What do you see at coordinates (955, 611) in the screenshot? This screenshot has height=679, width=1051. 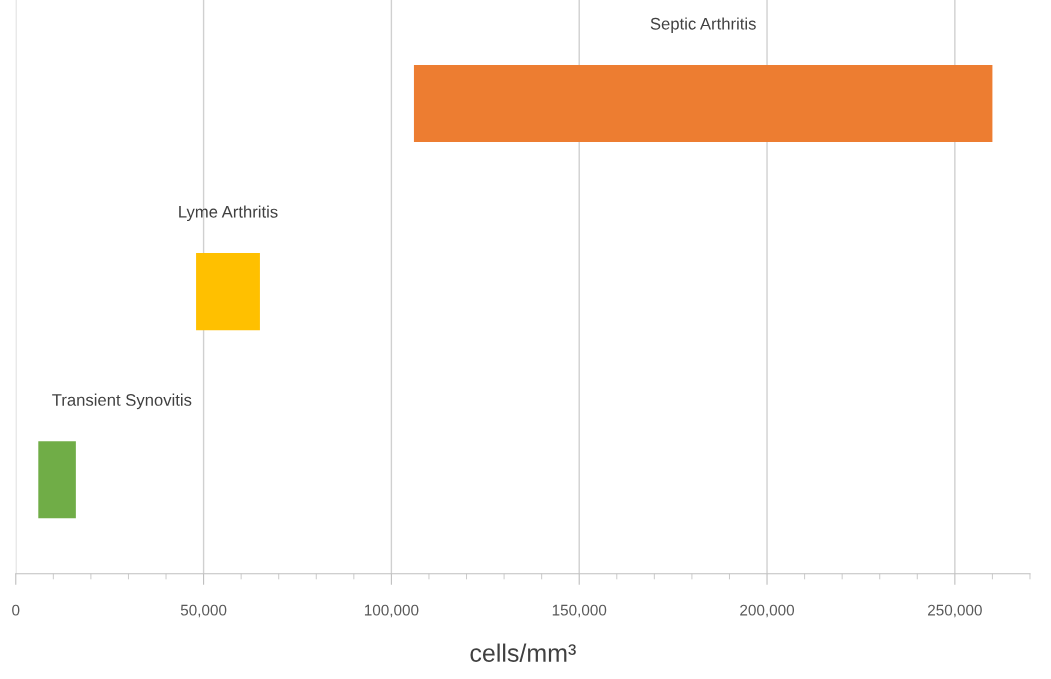 I see `x-tick-label: 250,000` at bounding box center [955, 611].